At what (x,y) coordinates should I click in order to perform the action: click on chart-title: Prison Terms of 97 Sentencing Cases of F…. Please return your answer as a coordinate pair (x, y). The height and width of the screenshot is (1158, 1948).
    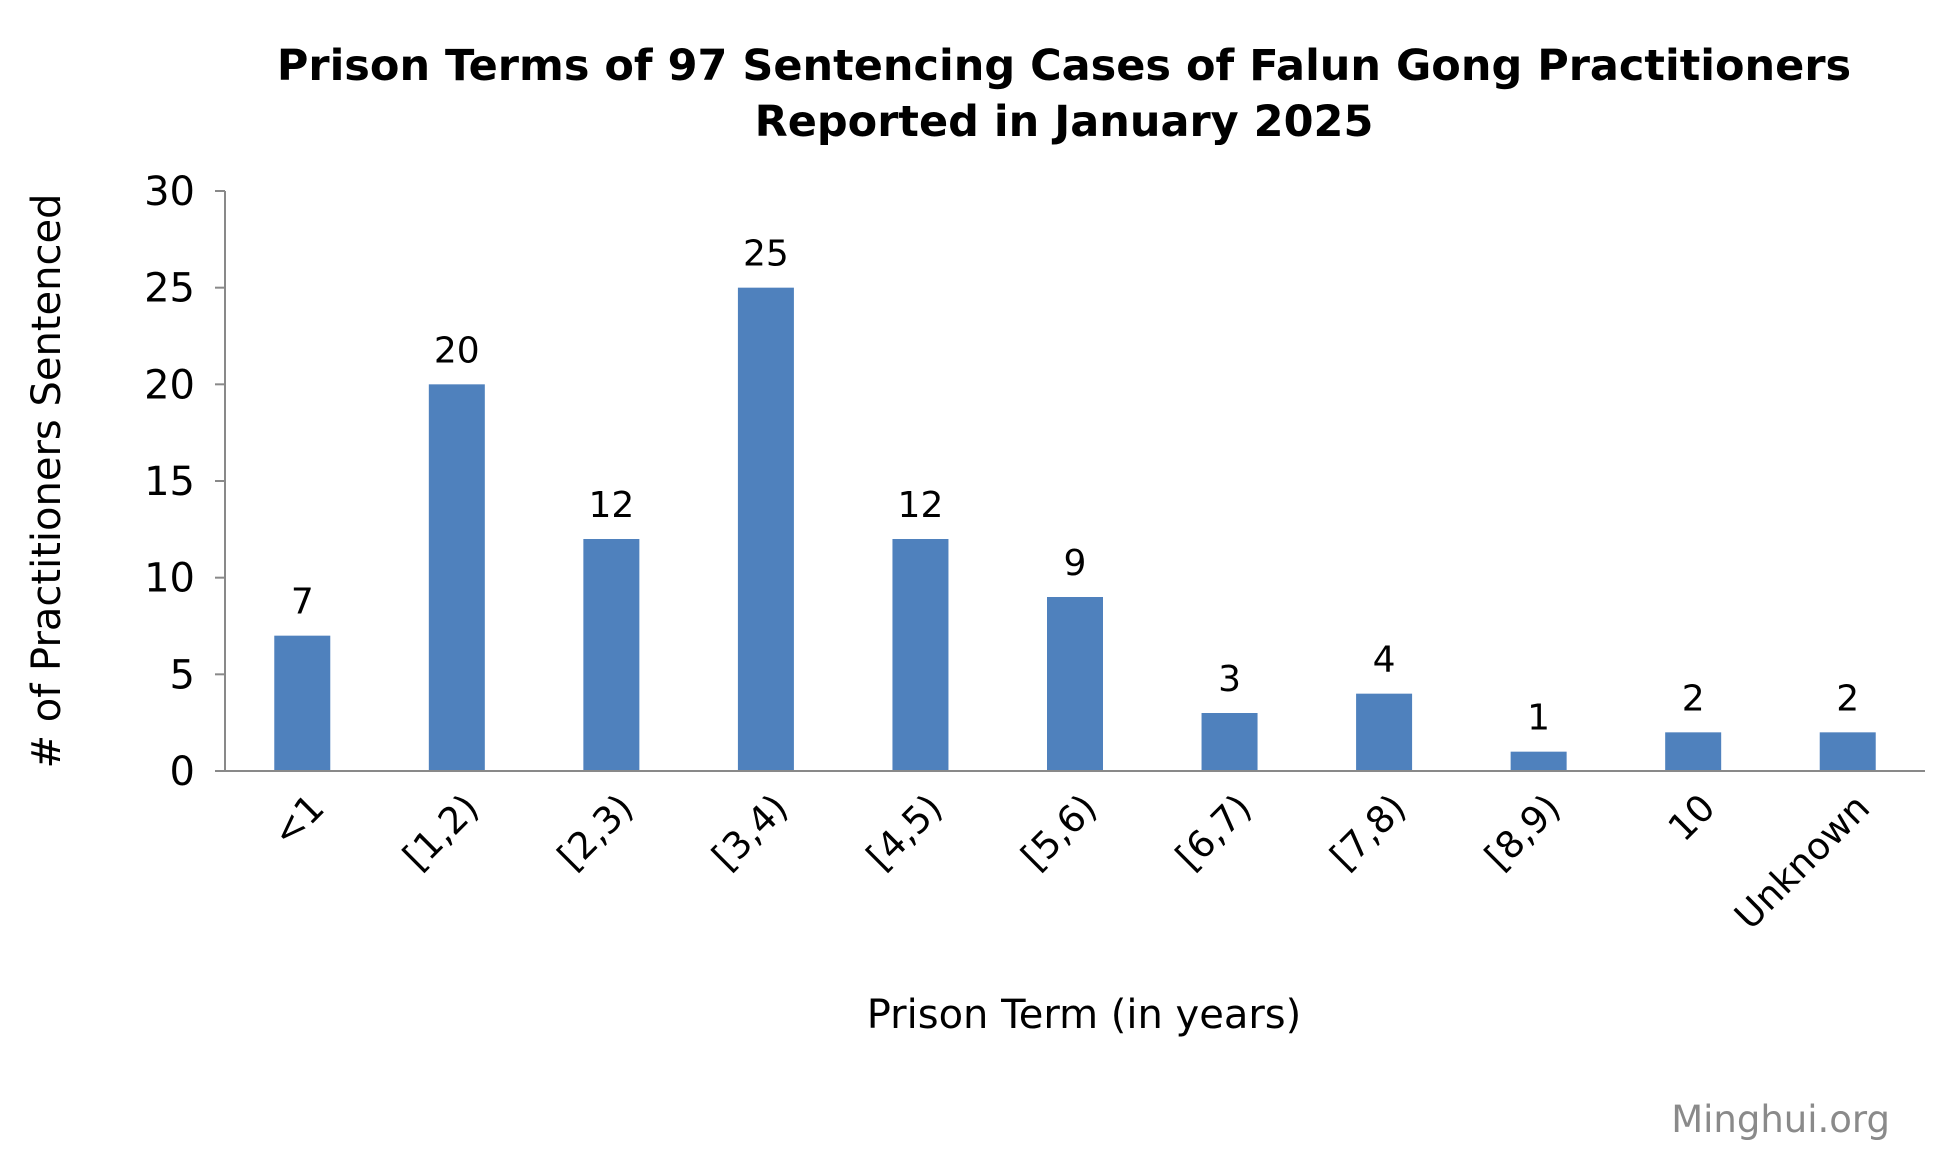
    Looking at the image, I should click on (1064, 66).